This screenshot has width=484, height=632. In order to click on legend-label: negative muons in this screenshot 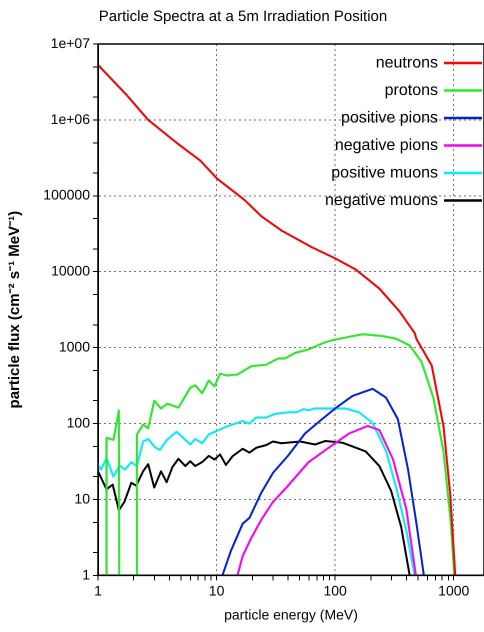, I will do `click(381, 200)`.